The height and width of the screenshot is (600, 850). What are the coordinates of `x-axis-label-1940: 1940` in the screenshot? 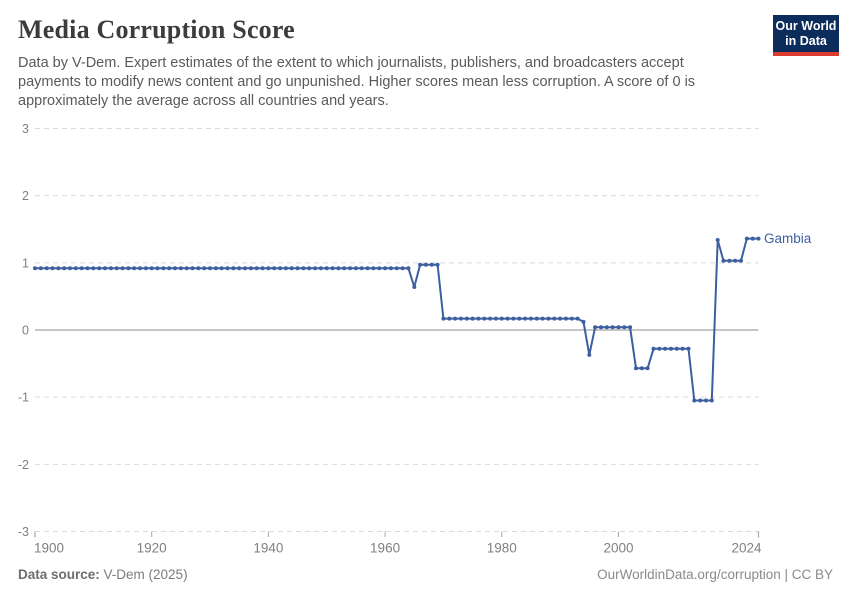 It's located at (268, 548).